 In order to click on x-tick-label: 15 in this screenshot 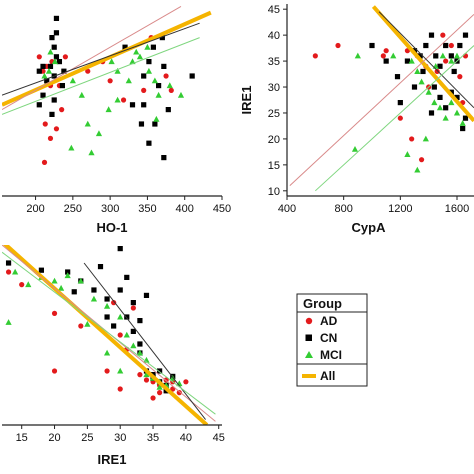, I will do `click(22, 438)`.